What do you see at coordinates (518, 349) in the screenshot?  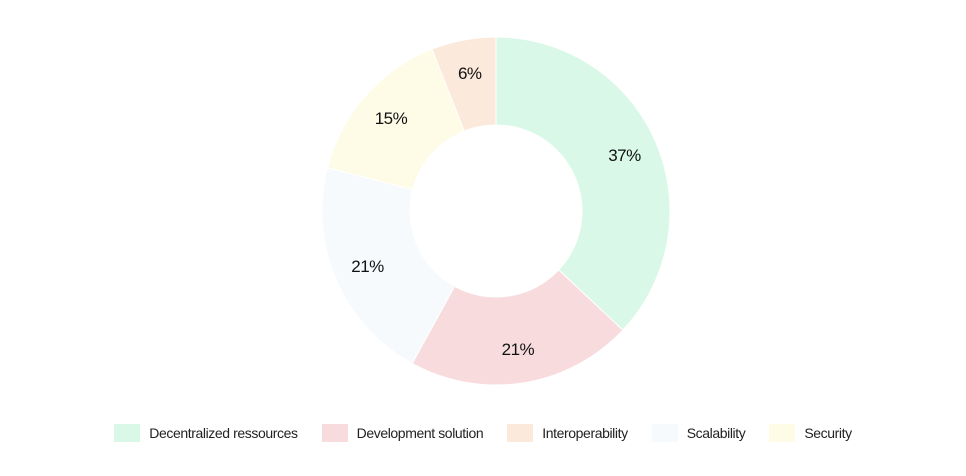 I see `slice-value-label-development-solution: 21%` at bounding box center [518, 349].